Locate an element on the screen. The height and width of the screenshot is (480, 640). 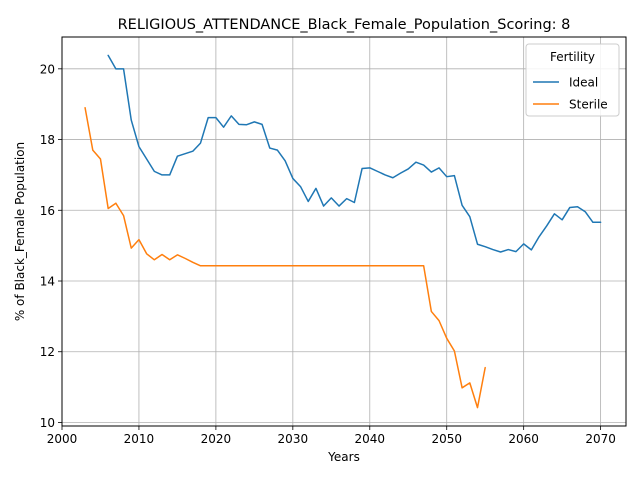
x-tick-label: 2070 is located at coordinates (600, 439).